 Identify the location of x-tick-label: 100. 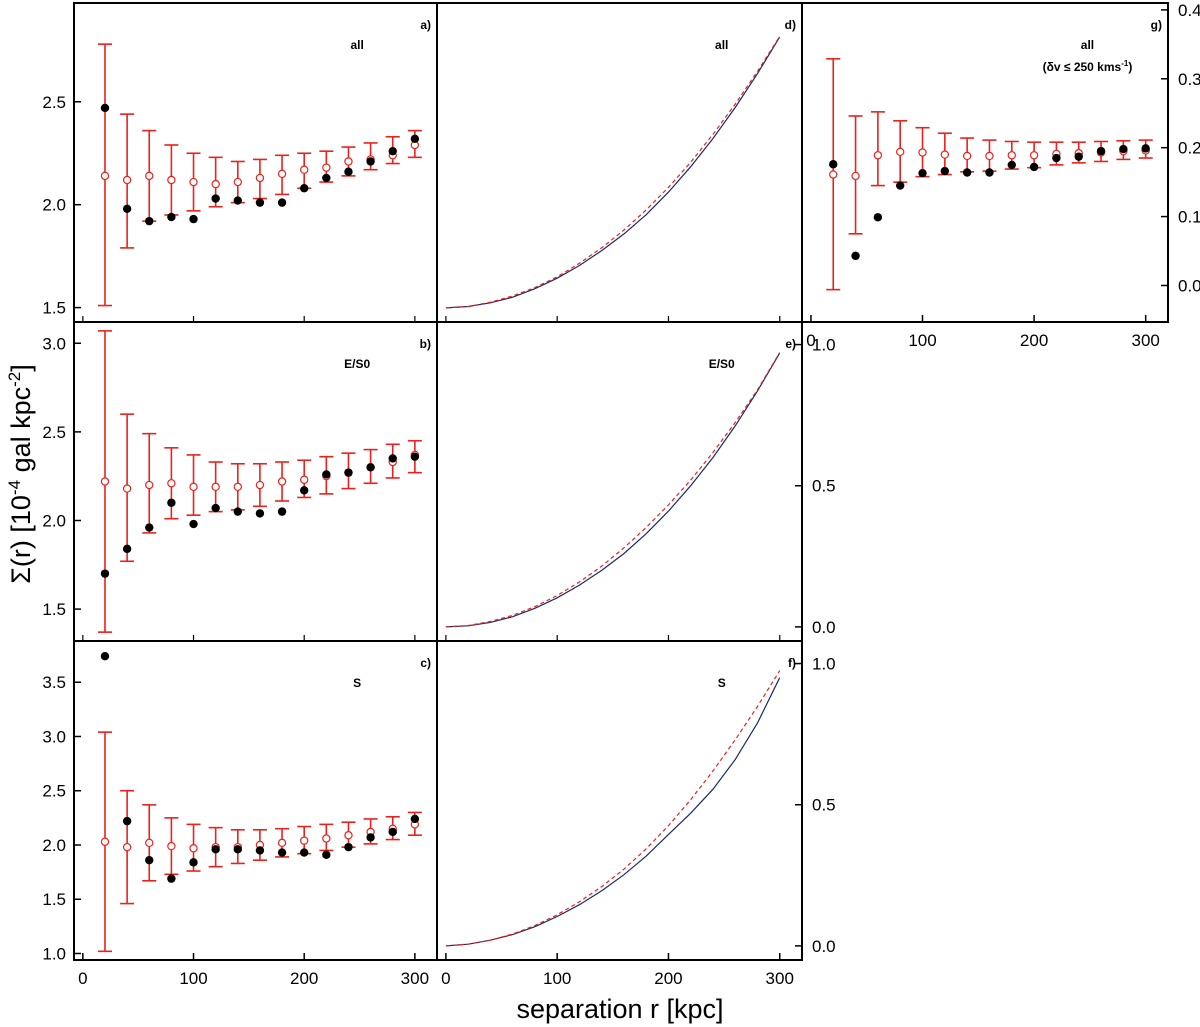
(193, 978).